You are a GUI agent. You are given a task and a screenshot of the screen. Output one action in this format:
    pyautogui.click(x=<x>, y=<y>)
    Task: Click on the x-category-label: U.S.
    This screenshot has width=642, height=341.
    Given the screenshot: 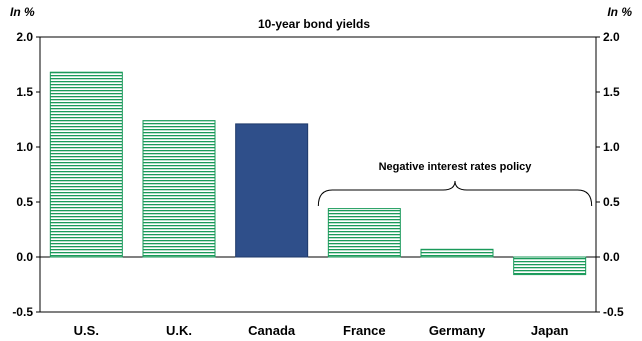 What is the action you would take?
    pyautogui.click(x=86, y=330)
    